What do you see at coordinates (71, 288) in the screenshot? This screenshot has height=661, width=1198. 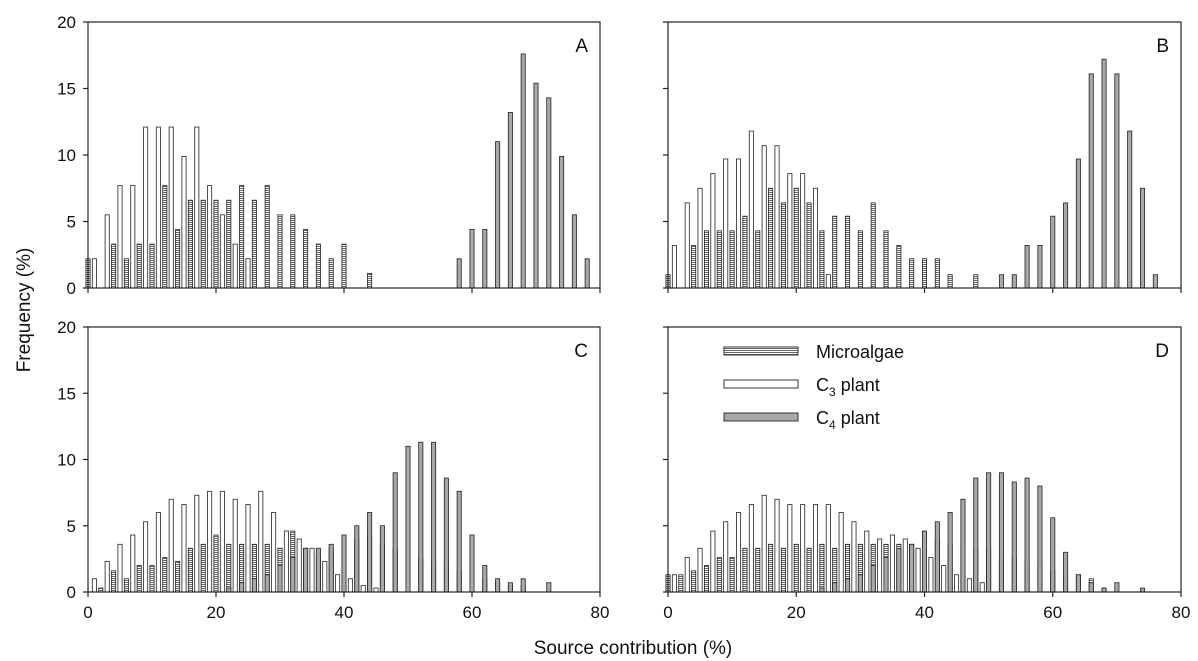 I see `y-tick-label: 0` at bounding box center [71, 288].